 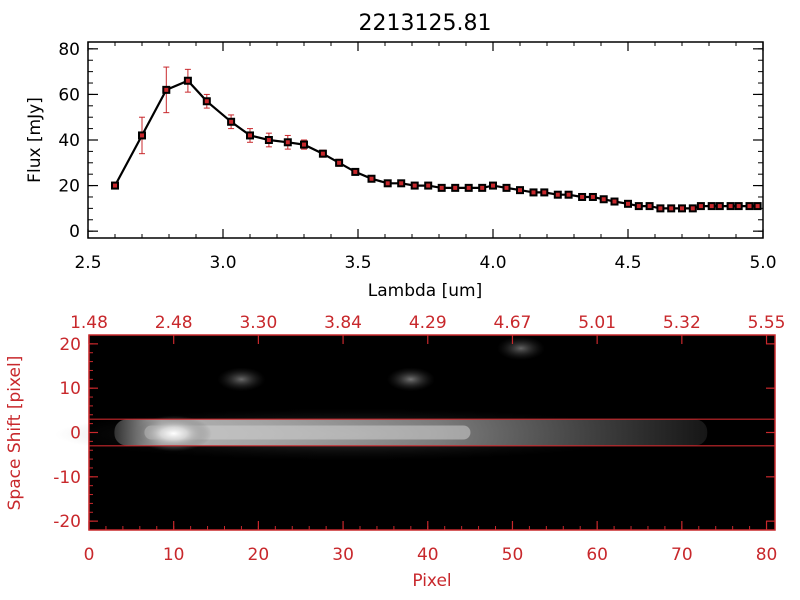 What do you see at coordinates (682, 555) in the screenshot?
I see `pixel-tick-label: 70` at bounding box center [682, 555].